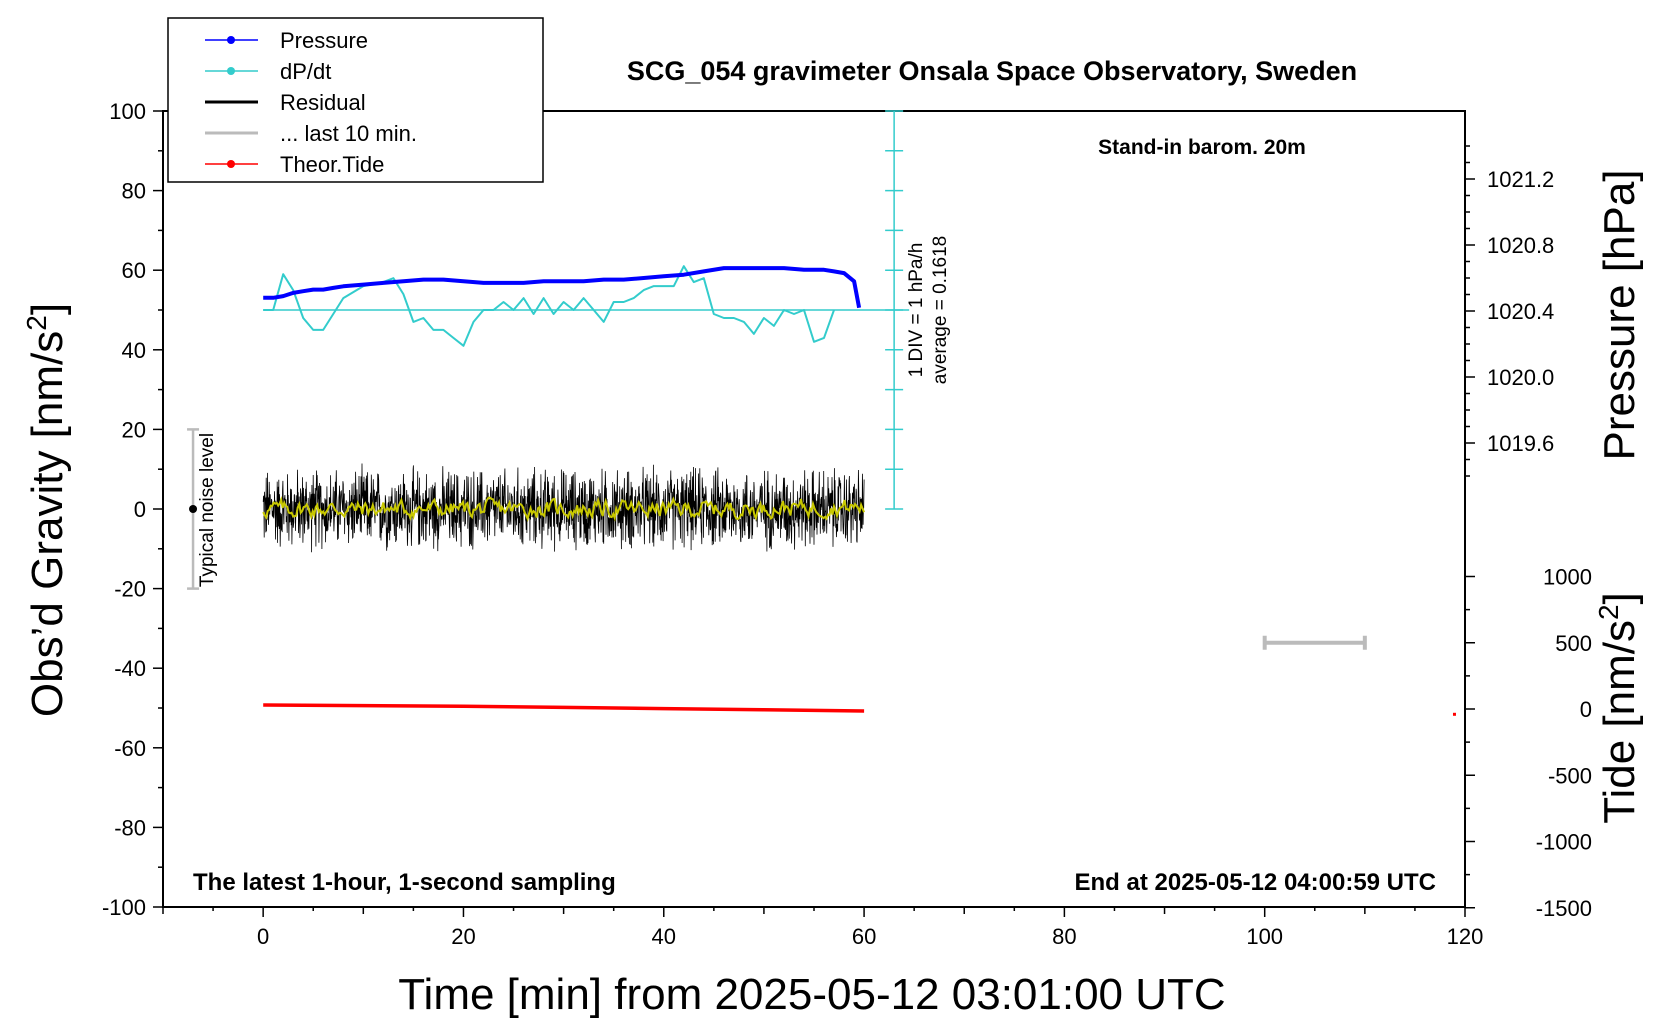  What do you see at coordinates (916, 310) in the screenshot?
I see `dpdt-scale-label: 1 DIV = 1 hPa/h` at bounding box center [916, 310].